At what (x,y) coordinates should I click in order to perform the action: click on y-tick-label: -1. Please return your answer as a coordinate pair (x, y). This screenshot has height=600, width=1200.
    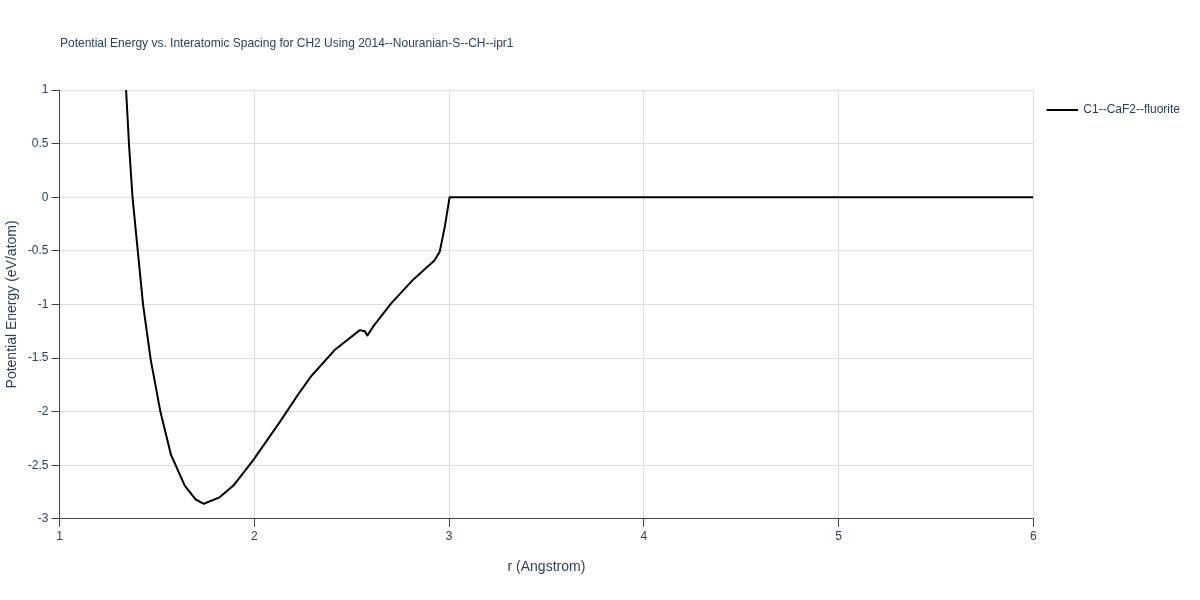
    Looking at the image, I should click on (43, 303).